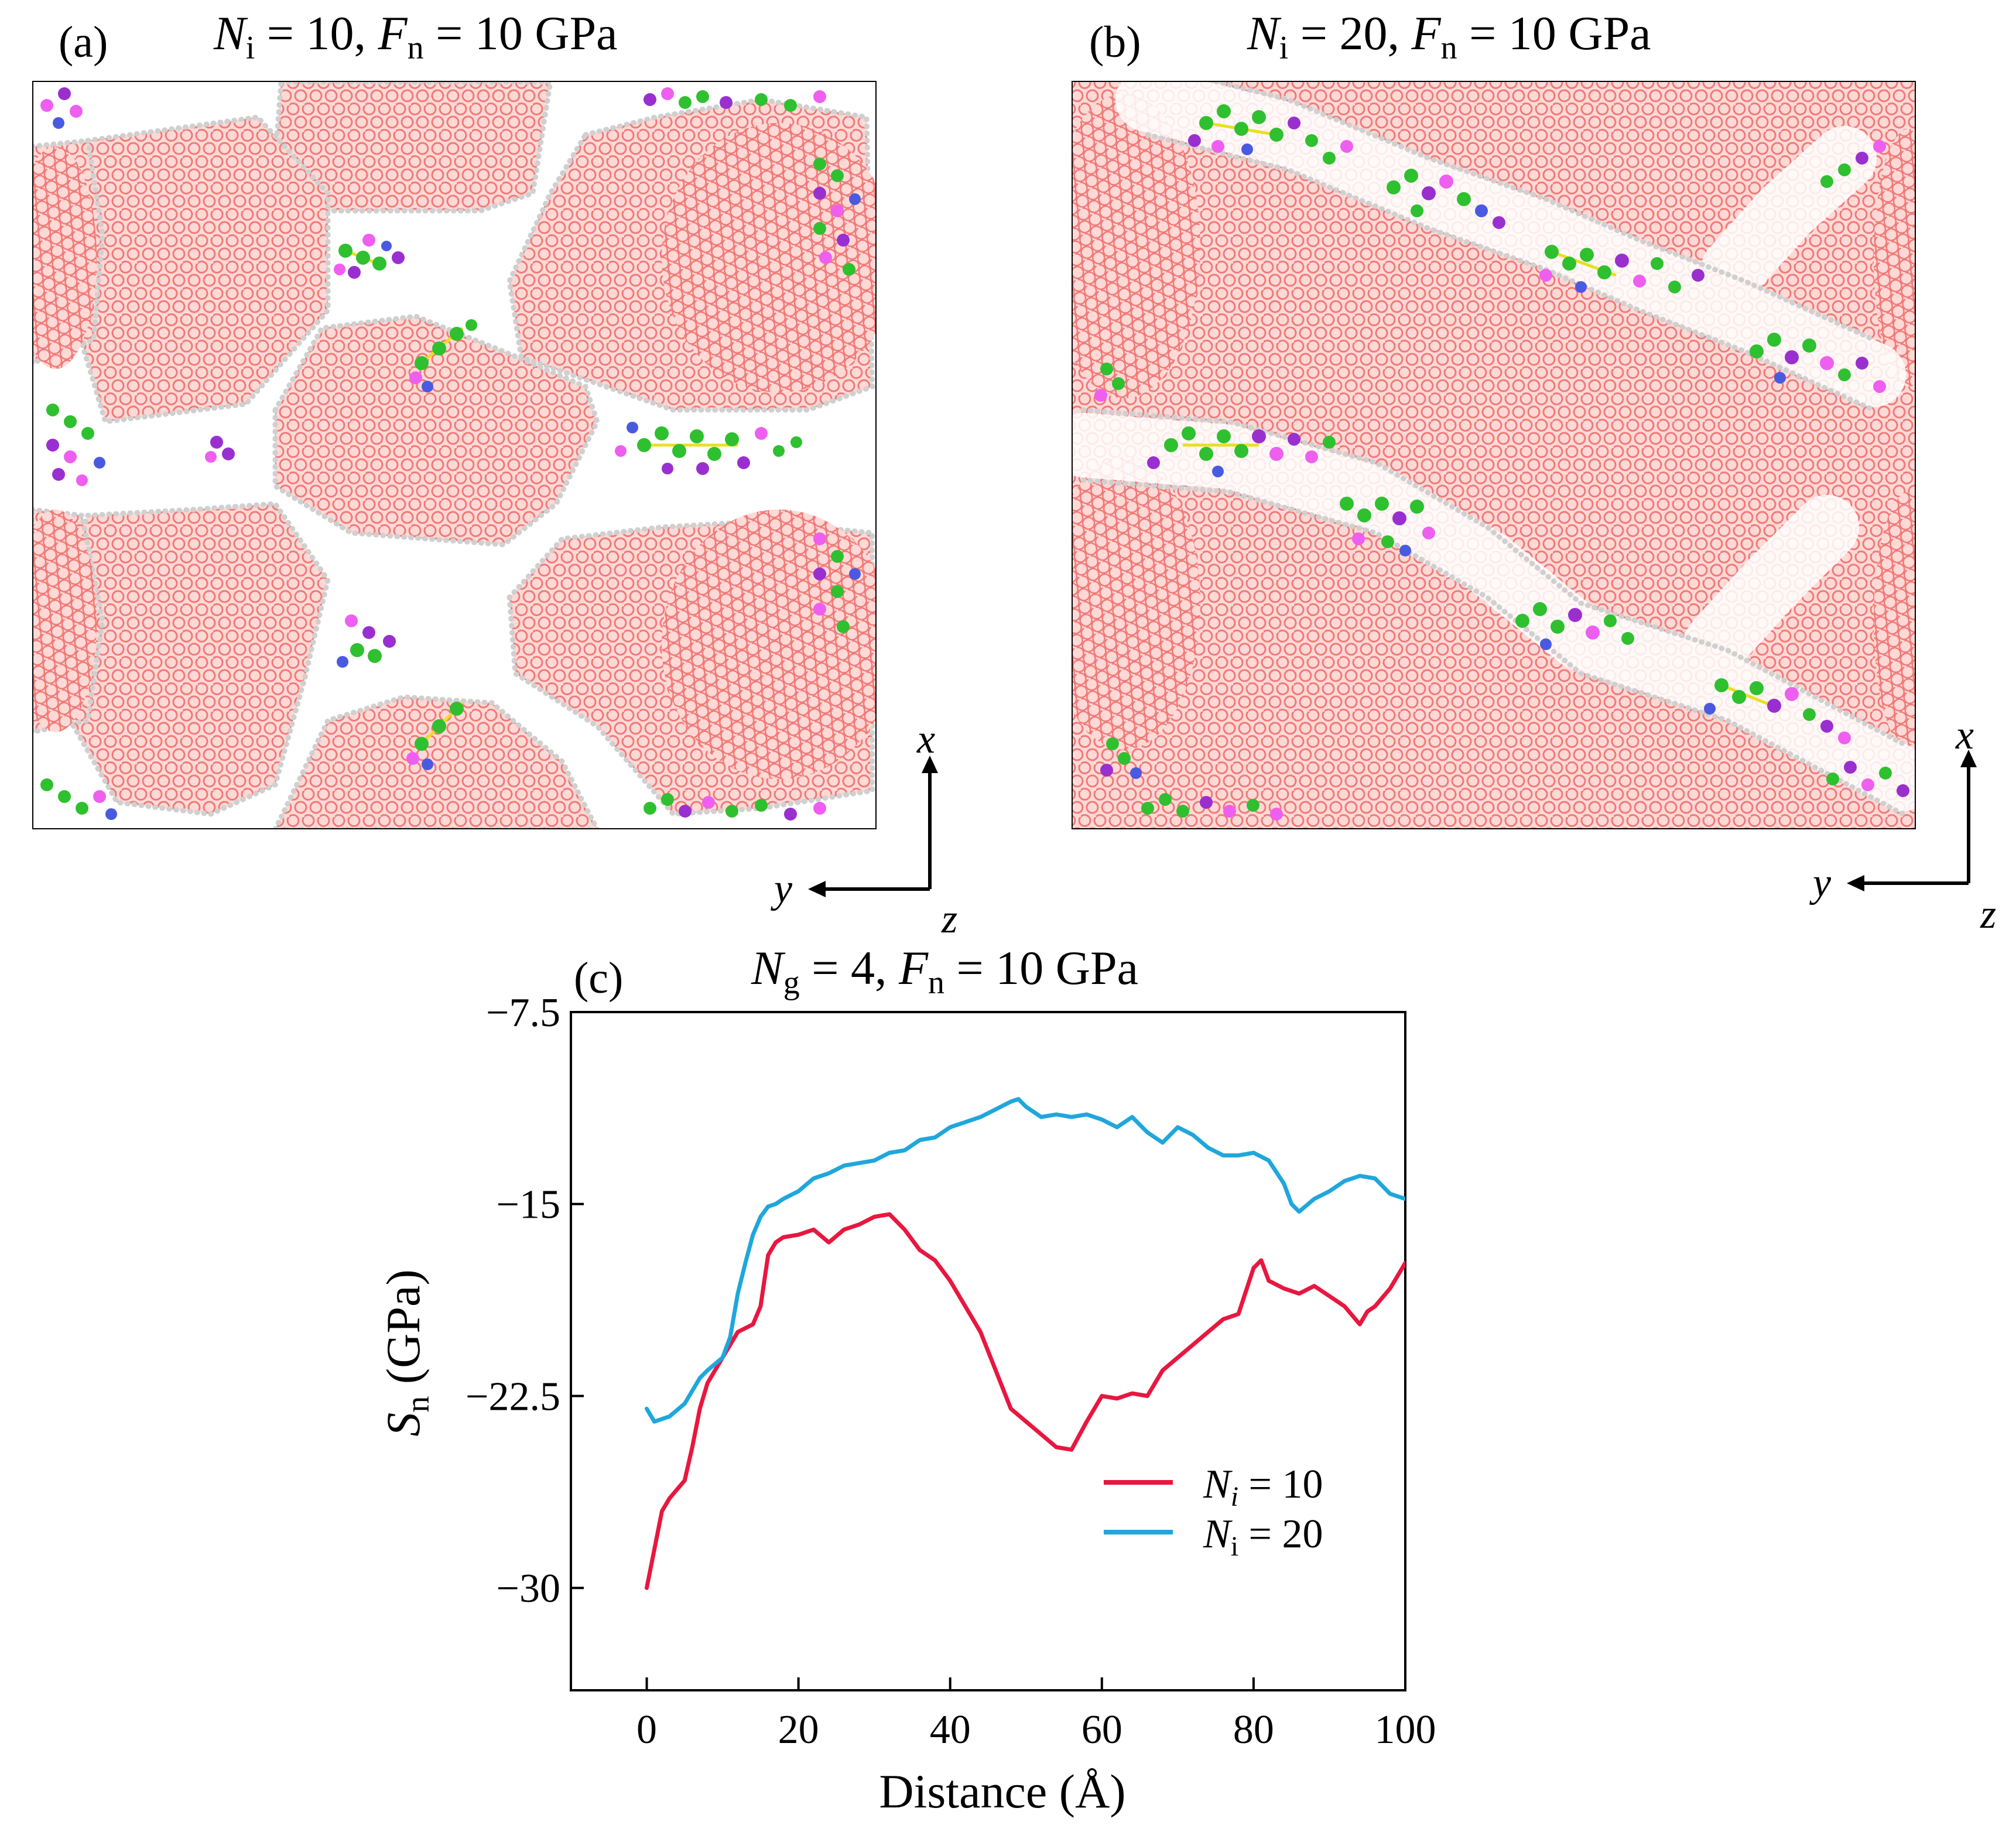 The image size is (2016, 1825). What do you see at coordinates (944, 971) in the screenshot?
I see `chart-title: Ng = 4, Fn = 10 GPa` at bounding box center [944, 971].